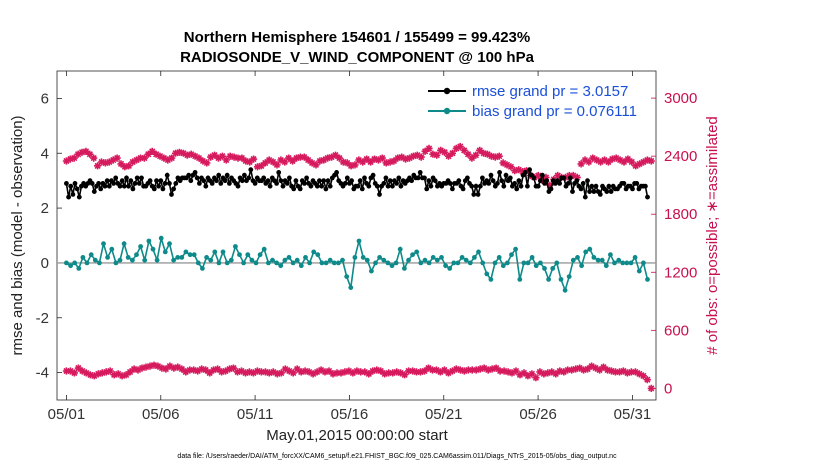  I want to click on bias-series-line, so click(357, 265).